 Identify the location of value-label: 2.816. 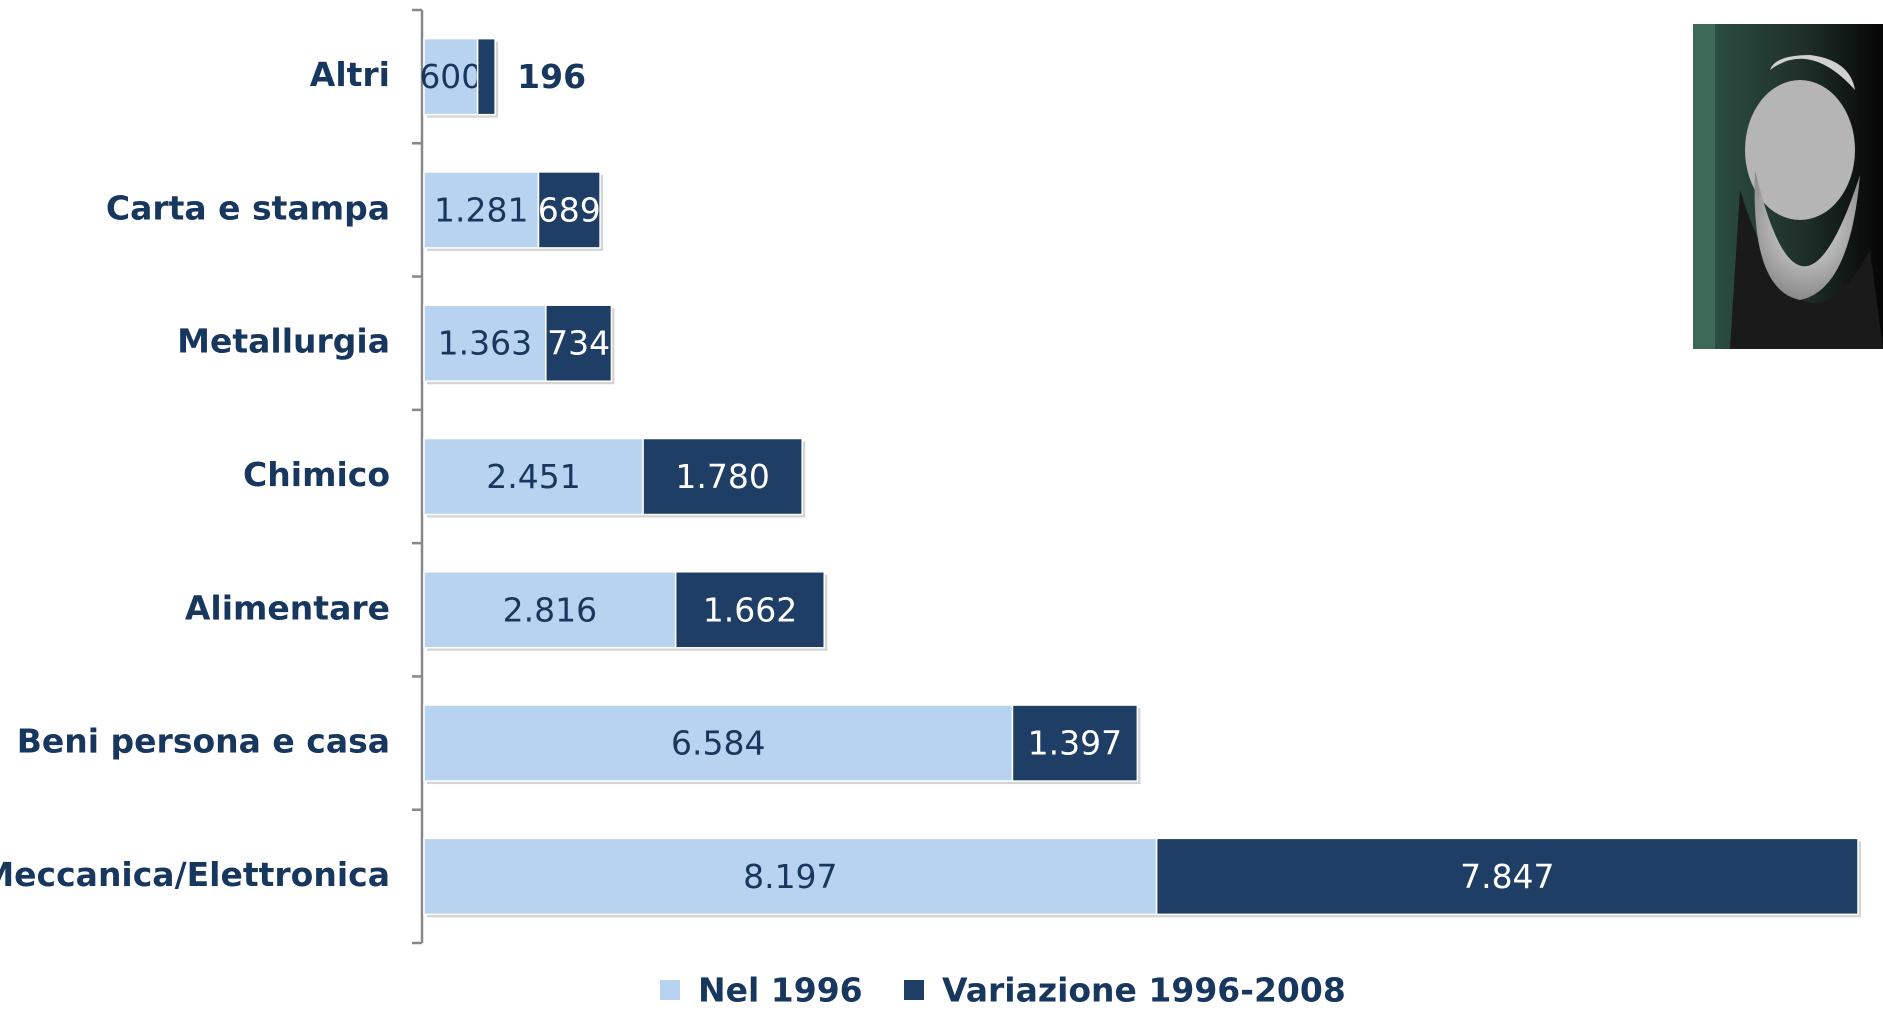
(550, 609).